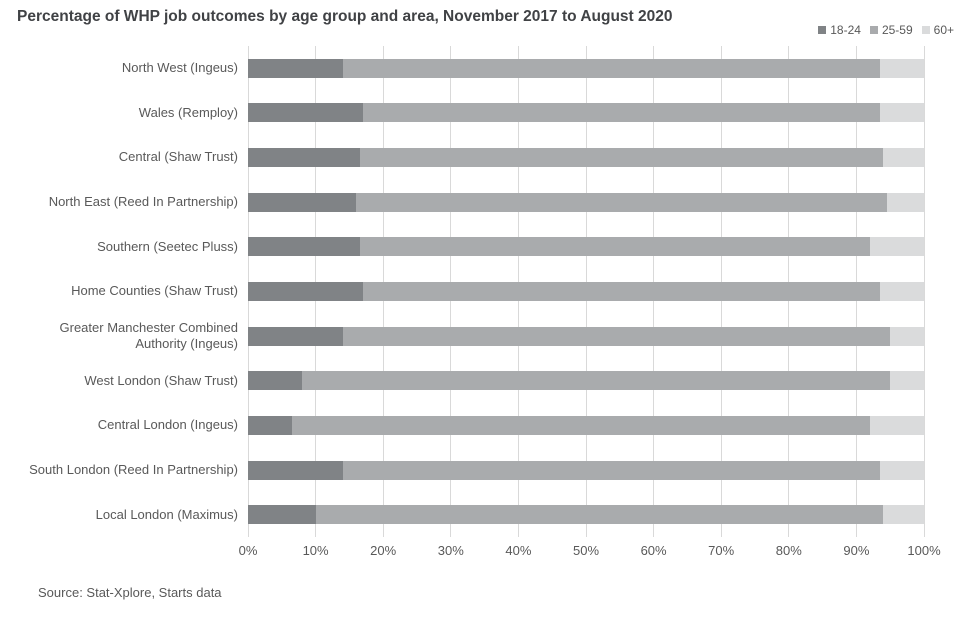  I want to click on x-axis-tick: 50%, so click(586, 550).